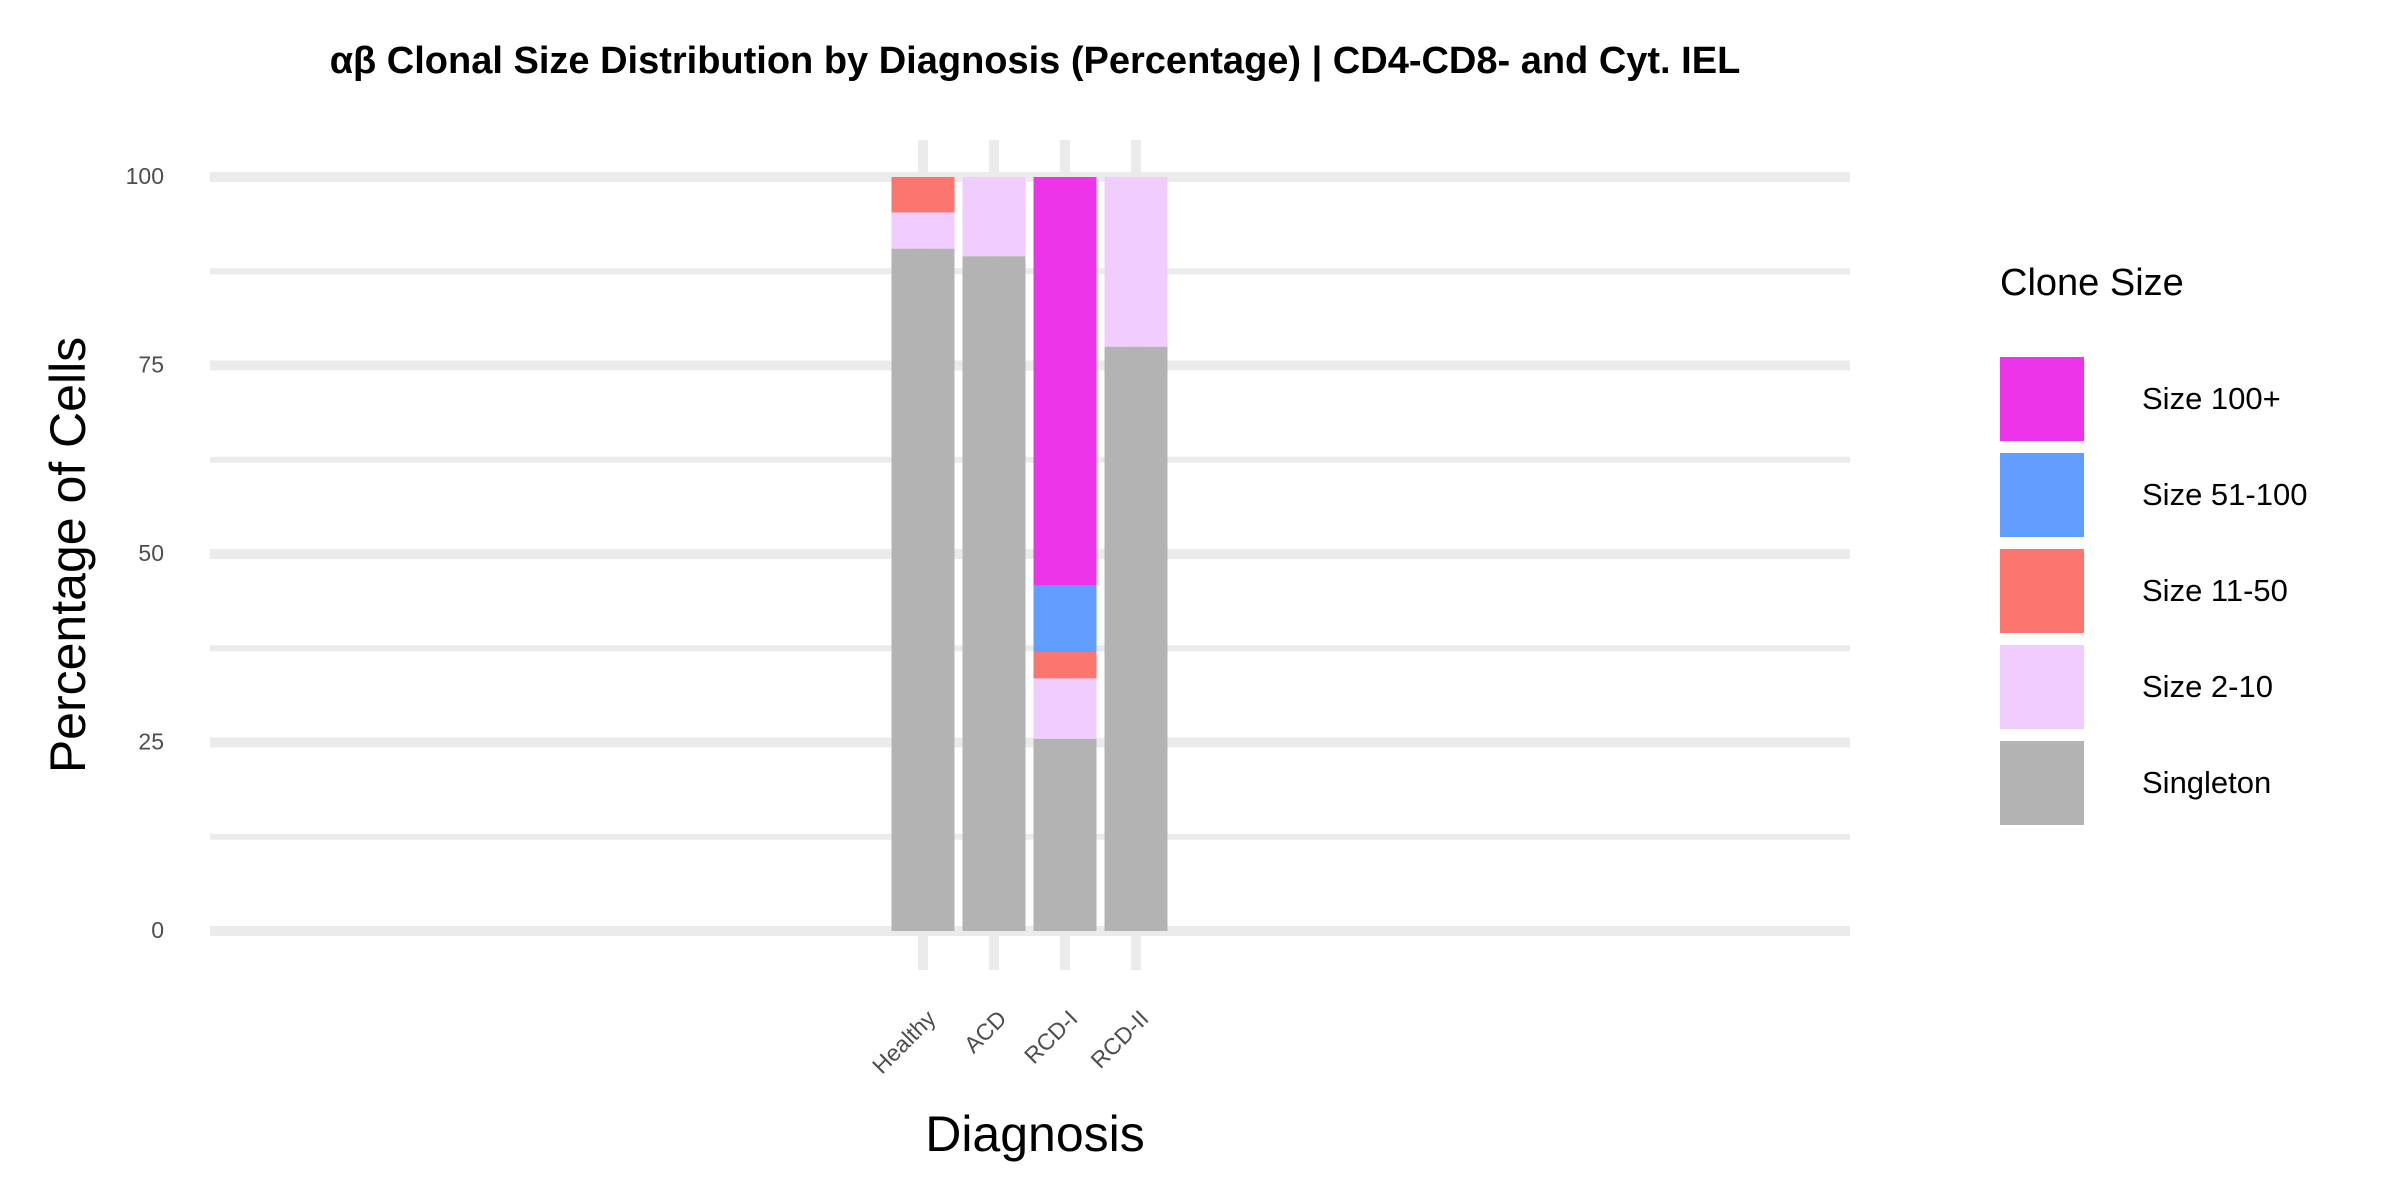  I want to click on y-tick-label: 100, so click(145, 176).